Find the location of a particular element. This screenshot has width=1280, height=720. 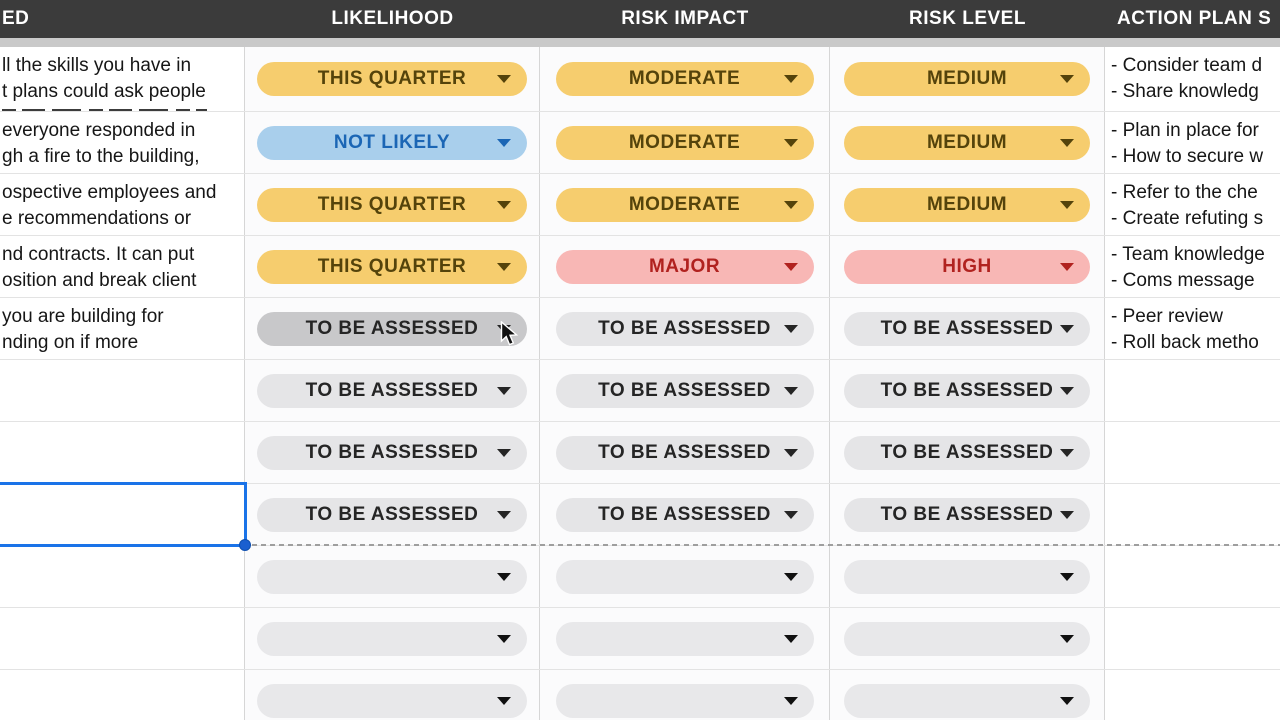

fill-handle is located at coordinates (245, 545).